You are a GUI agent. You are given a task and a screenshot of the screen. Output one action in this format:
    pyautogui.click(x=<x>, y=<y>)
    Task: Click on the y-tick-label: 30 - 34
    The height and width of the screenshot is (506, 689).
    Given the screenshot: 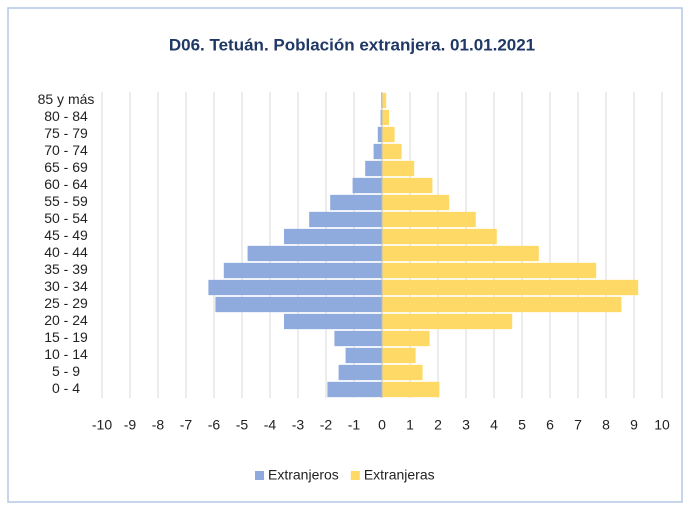 What is the action you would take?
    pyautogui.click(x=66, y=286)
    